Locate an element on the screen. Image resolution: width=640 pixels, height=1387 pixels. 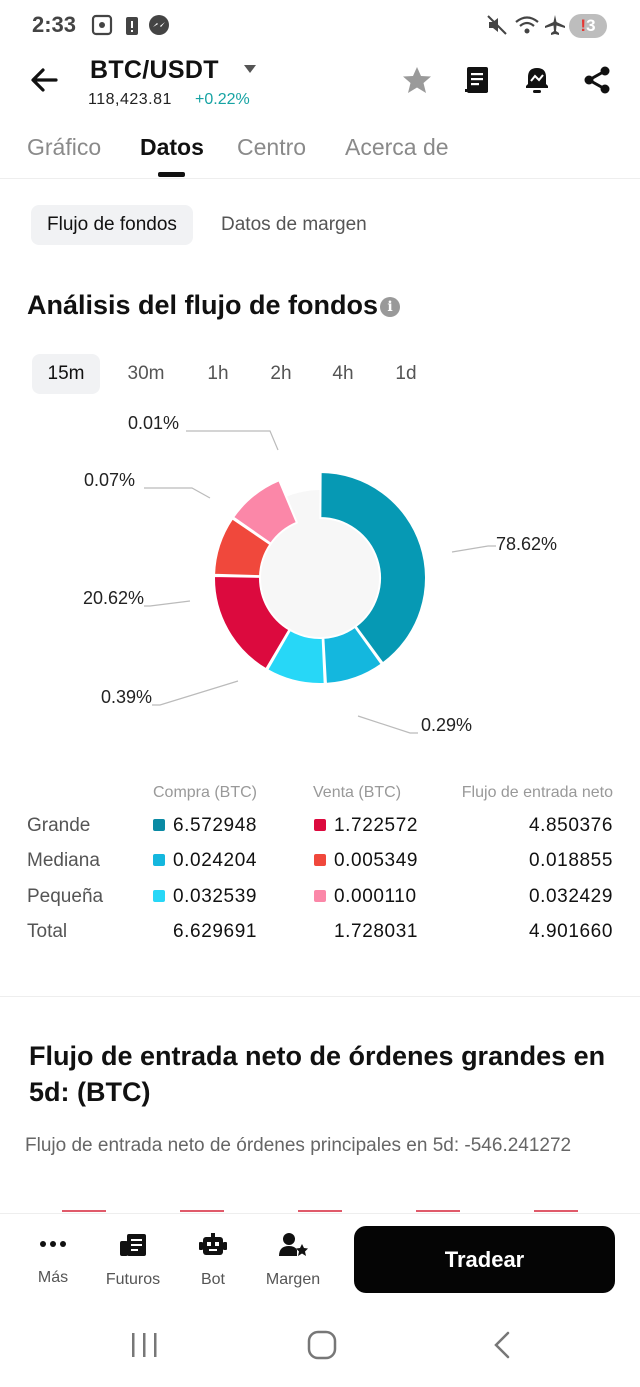
bot-icon is located at coordinates (213, 1244).